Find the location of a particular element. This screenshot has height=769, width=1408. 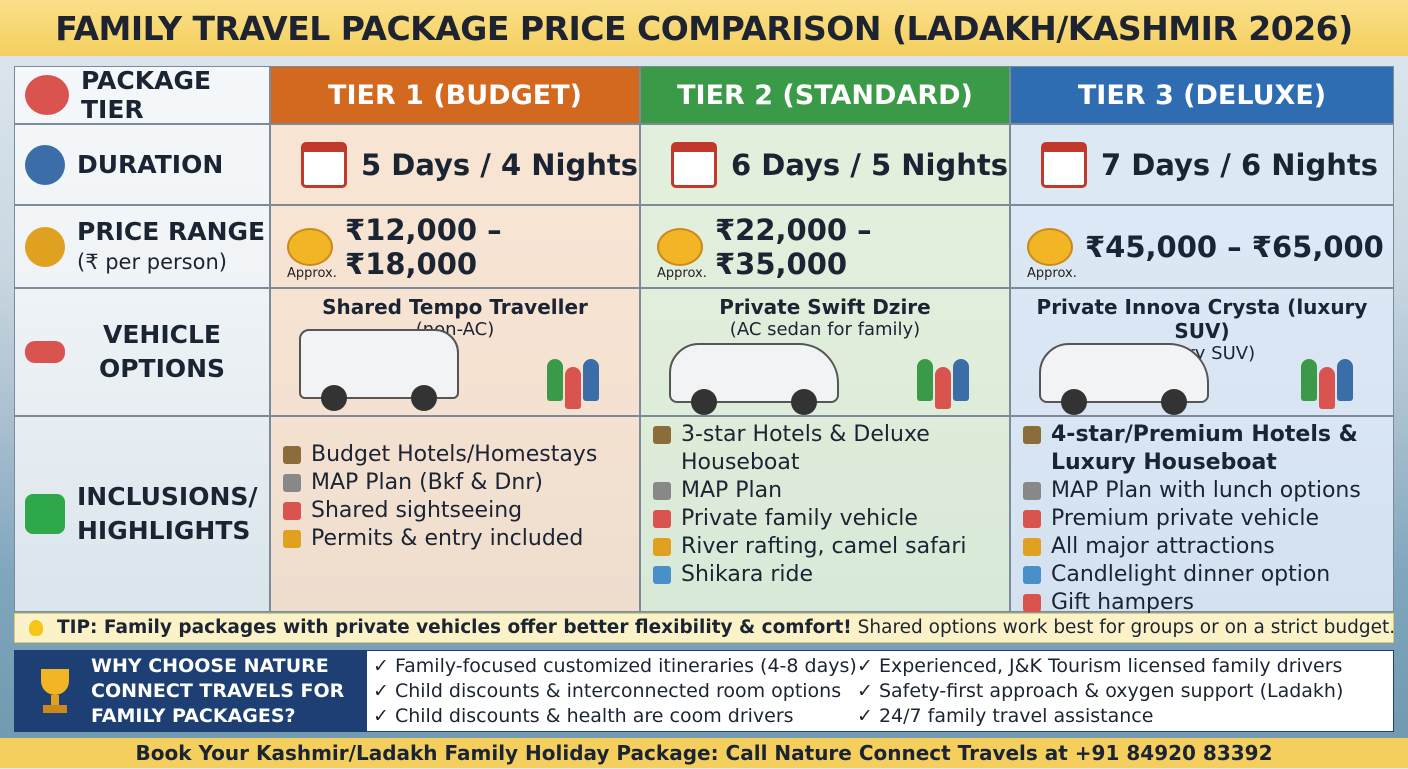

tier-cell: ₹22,000 – ₹35,000 Approx. is located at coordinates (825, 246).